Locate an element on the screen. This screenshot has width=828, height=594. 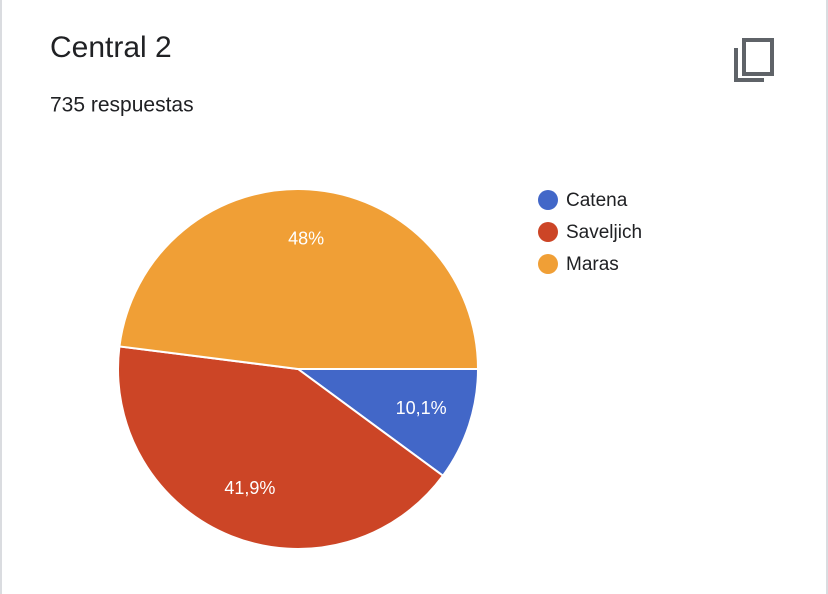
legend-label: Catena is located at coordinates (597, 200).